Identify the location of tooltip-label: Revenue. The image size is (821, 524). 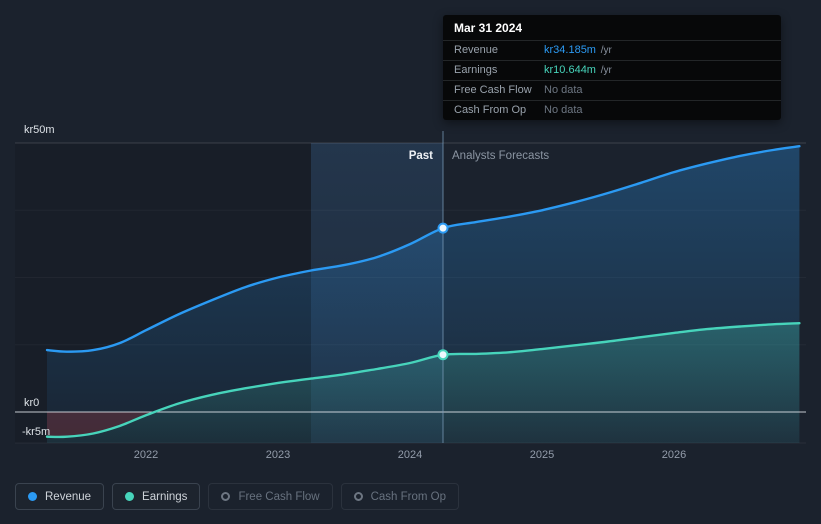
(476, 50).